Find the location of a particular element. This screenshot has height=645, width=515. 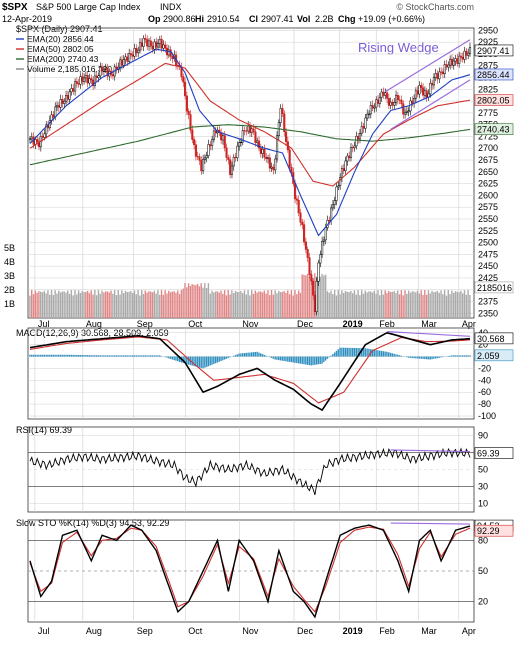

price-tick-2475: 2475 is located at coordinates (488, 254).